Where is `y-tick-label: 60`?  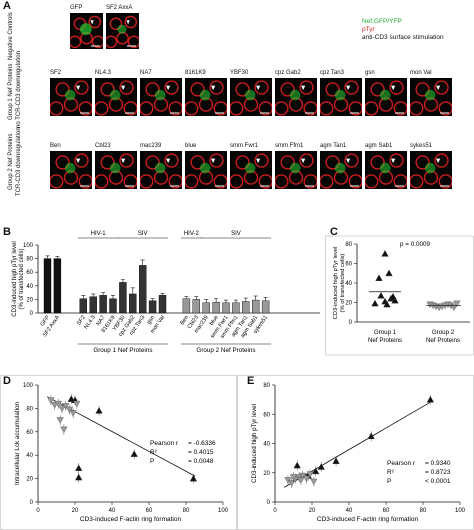
y-tick-label: 60 is located at coordinates (29, 273).